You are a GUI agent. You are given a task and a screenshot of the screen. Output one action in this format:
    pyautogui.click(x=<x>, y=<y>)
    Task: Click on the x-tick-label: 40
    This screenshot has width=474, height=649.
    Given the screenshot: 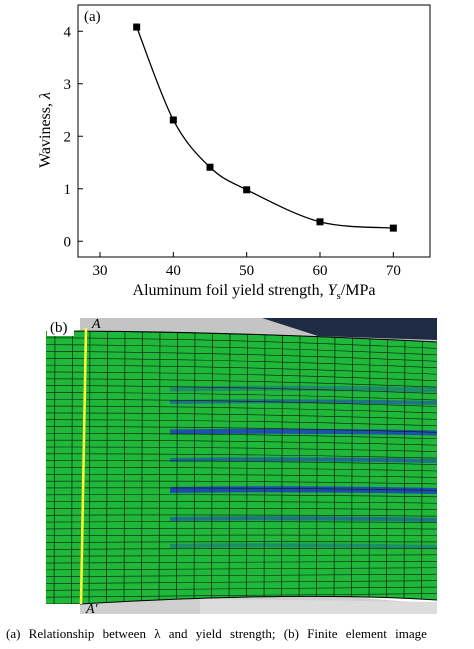 What is the action you would take?
    pyautogui.click(x=173, y=271)
    